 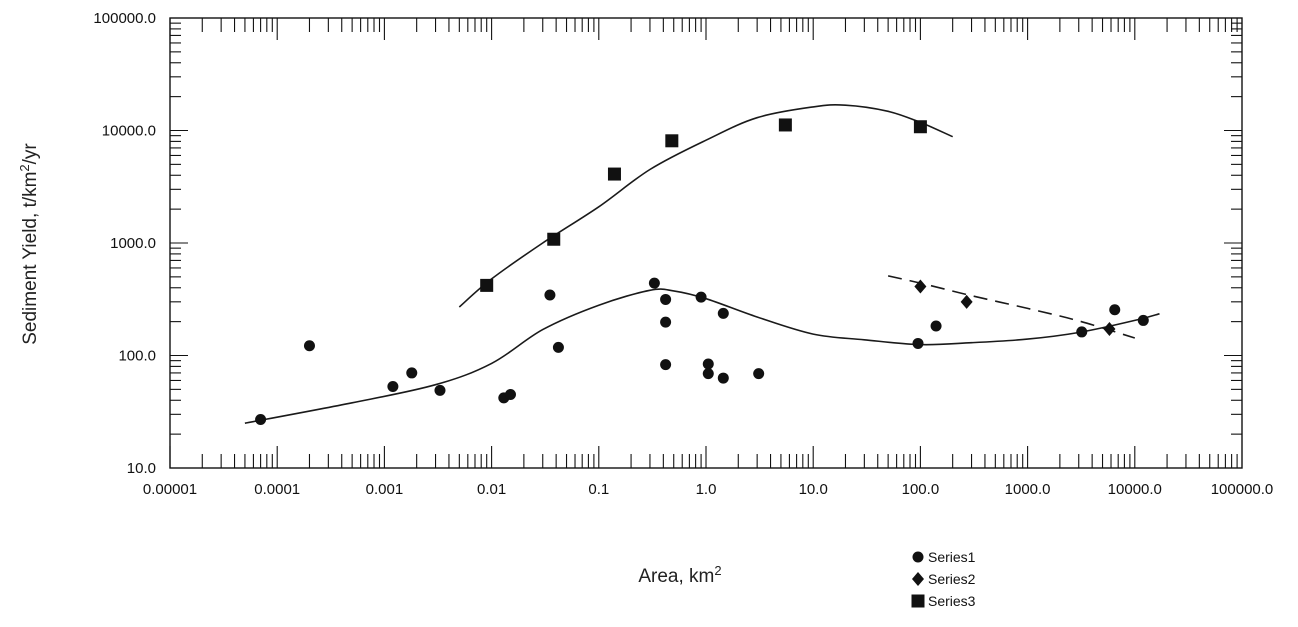 What do you see at coordinates (706, 206) in the screenshot?
I see `trend-line-series3` at bounding box center [706, 206].